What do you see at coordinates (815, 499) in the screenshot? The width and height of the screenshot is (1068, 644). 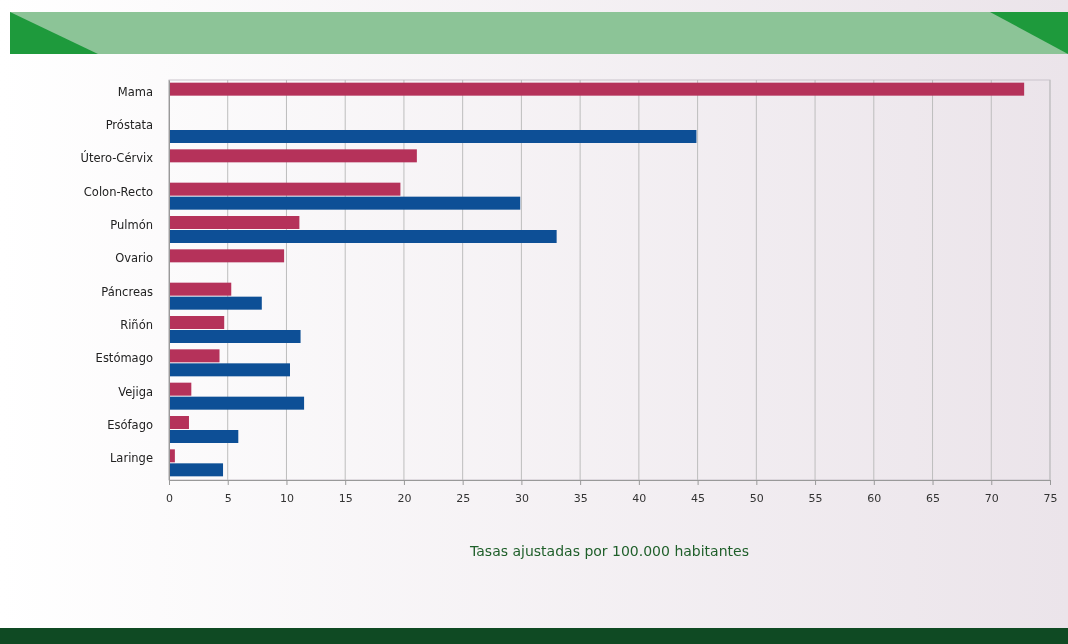 I see `x-tick-label: 55` at bounding box center [815, 499].